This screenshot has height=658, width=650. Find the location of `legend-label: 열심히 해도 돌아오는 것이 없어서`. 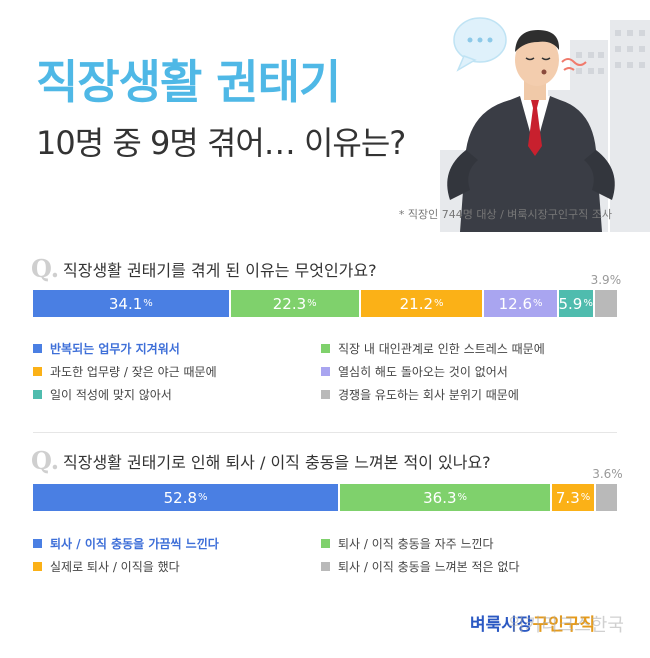

legend-label: 열심히 해도 돌아오는 것이 없어서 is located at coordinates (423, 372).